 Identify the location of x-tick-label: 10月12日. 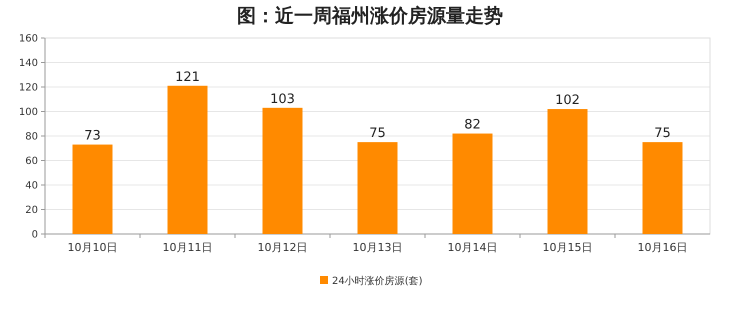
(283, 247).